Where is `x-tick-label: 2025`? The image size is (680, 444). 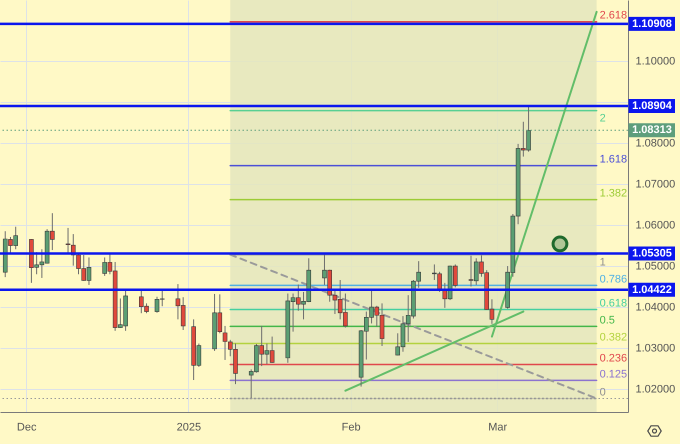 x-tick-label: 2025 is located at coordinates (189, 428).